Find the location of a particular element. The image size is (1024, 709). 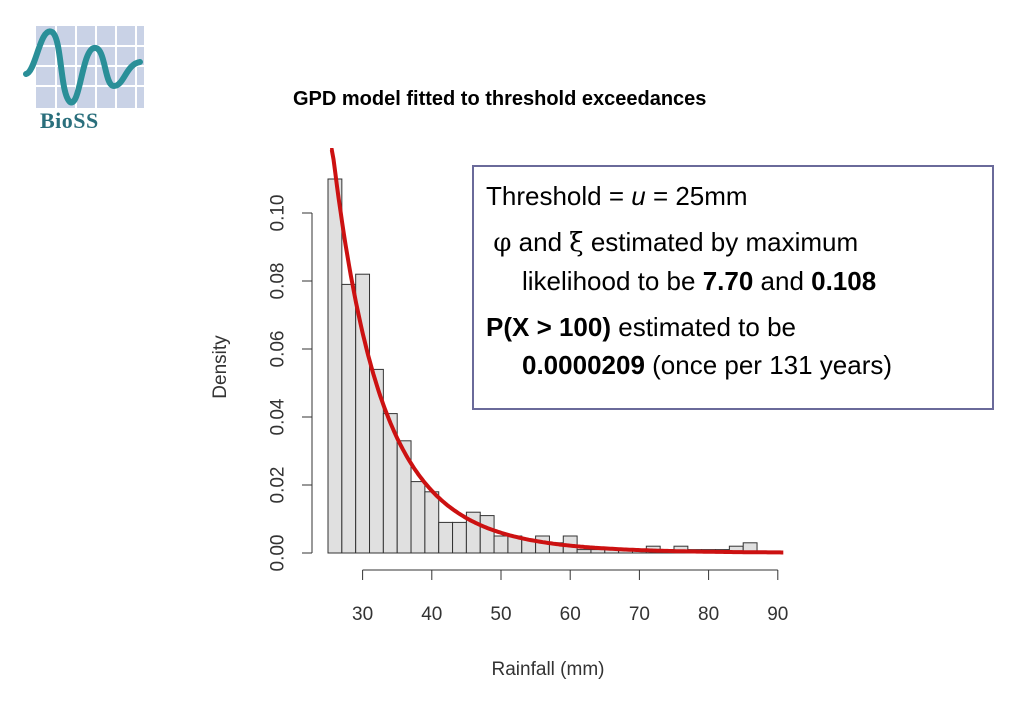

y-tick-label: 0.06 is located at coordinates (278, 349).